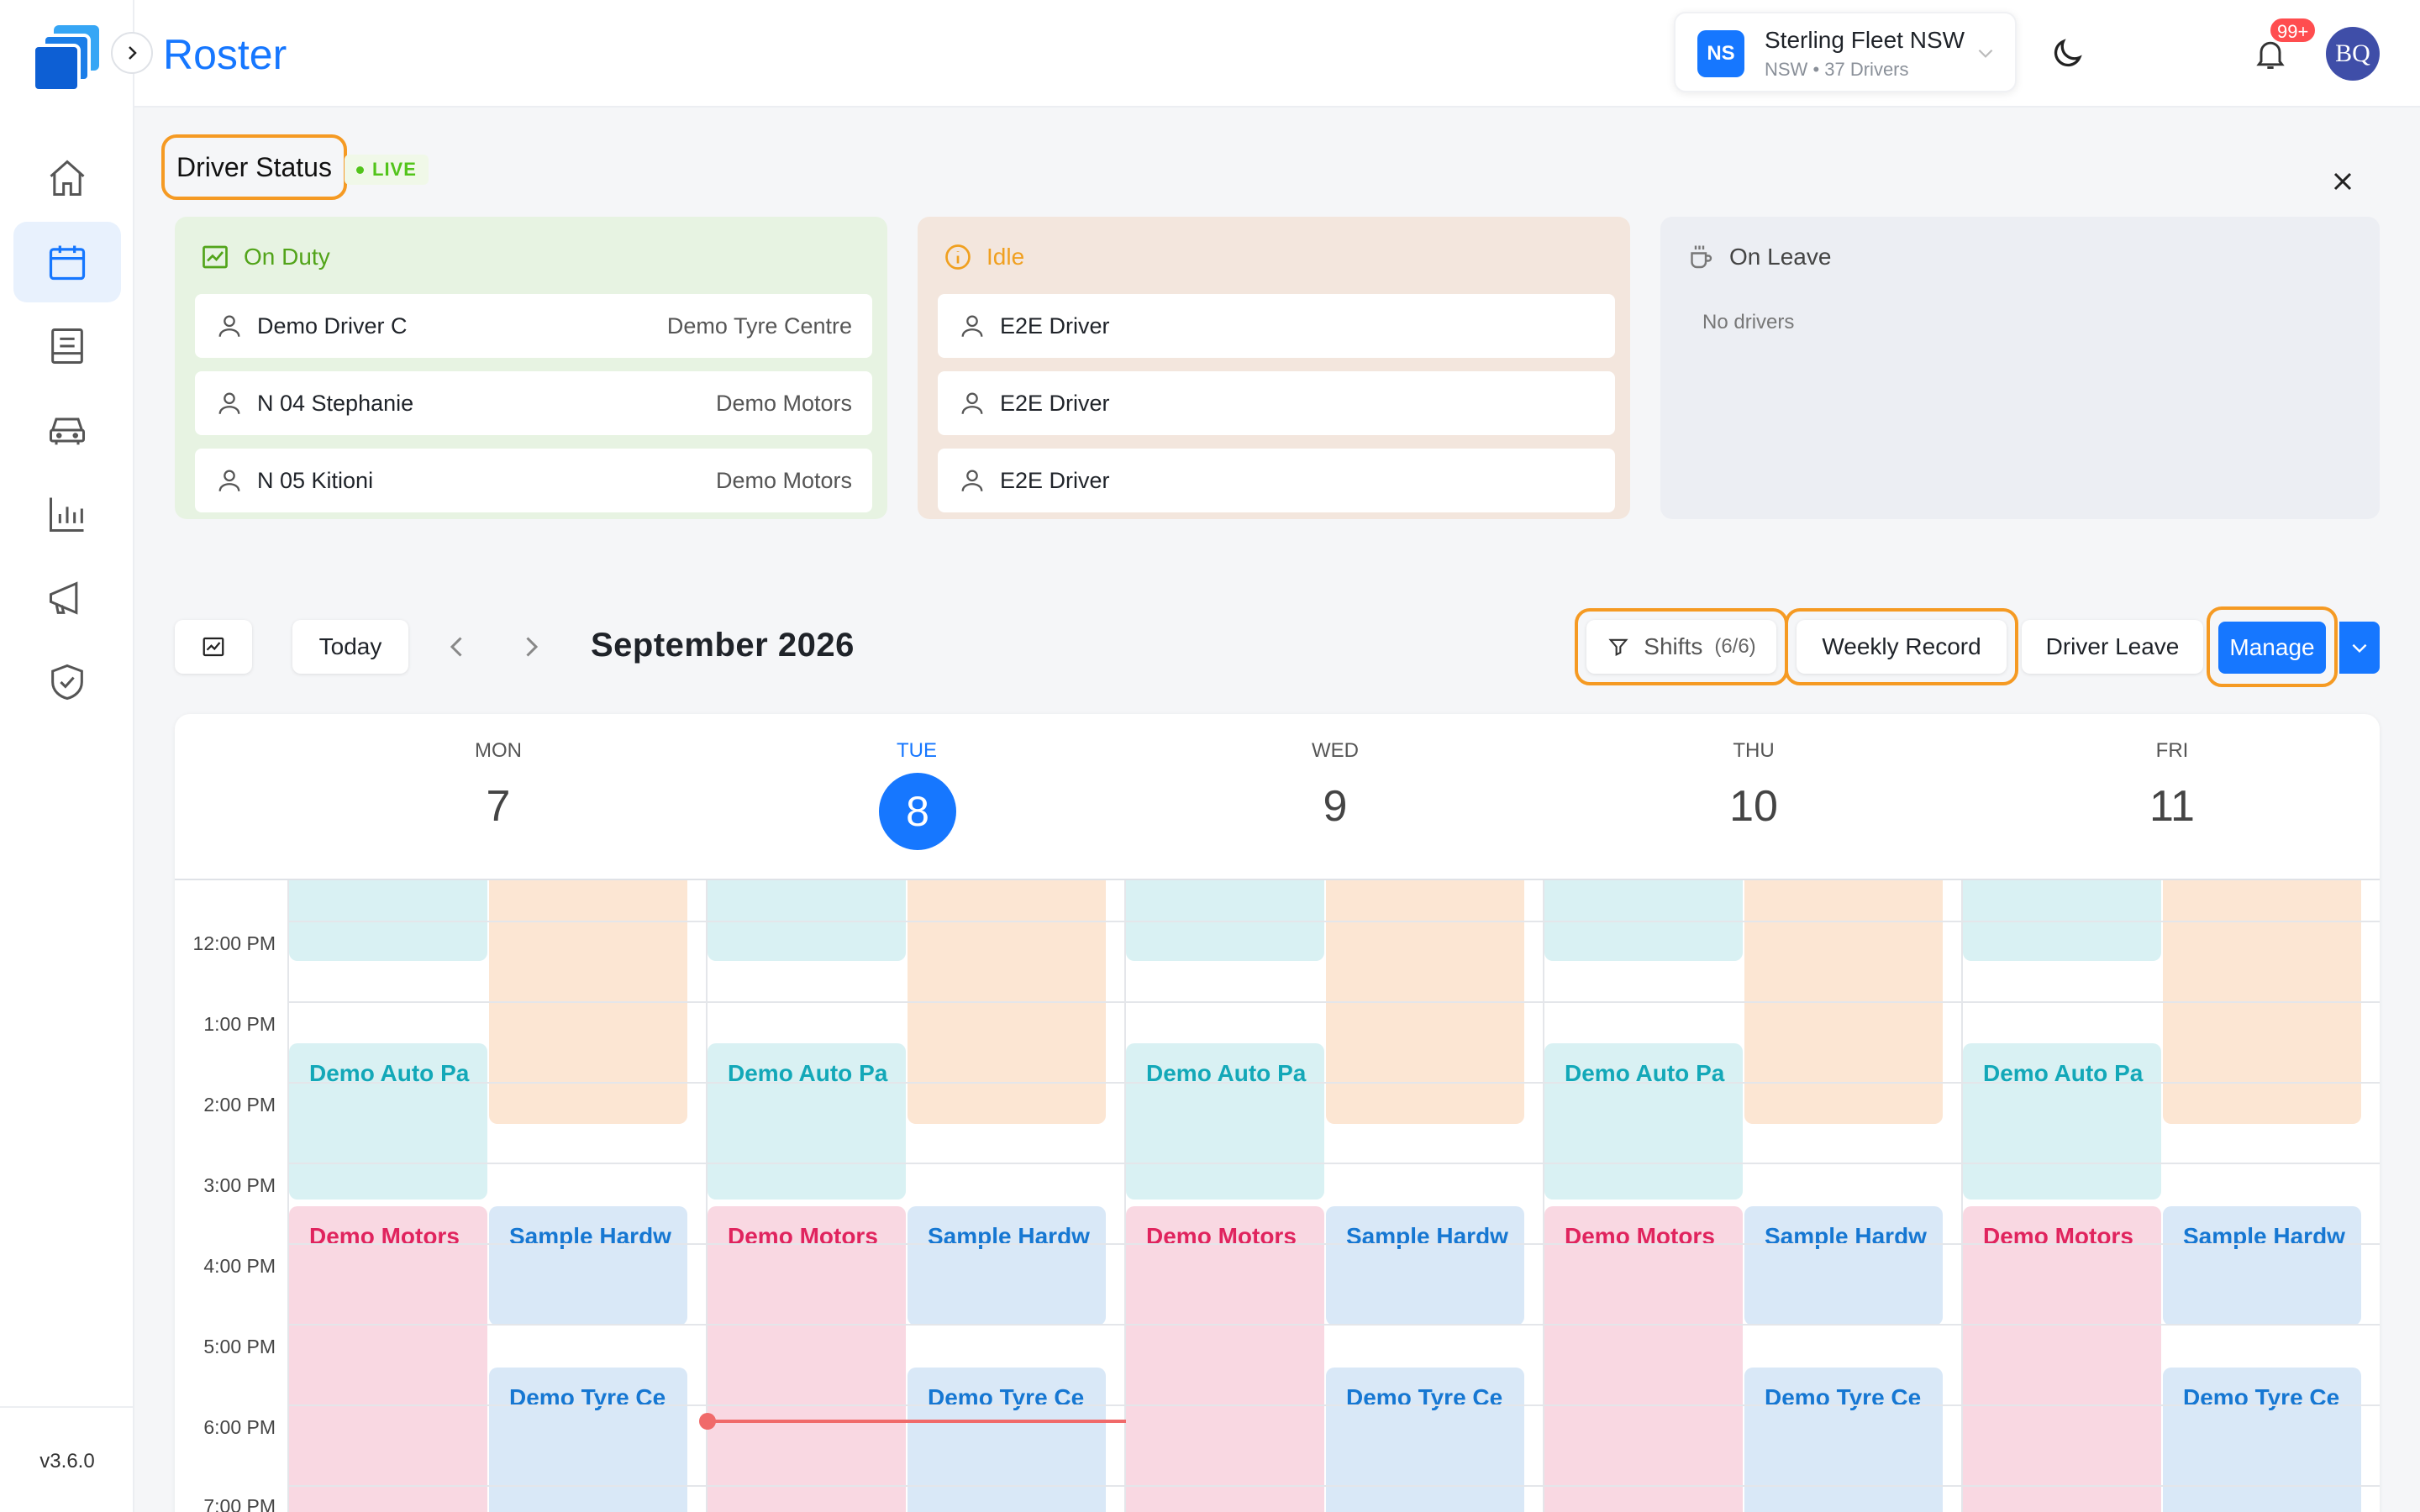  What do you see at coordinates (498, 806) in the screenshot?
I see `day-number: 7` at bounding box center [498, 806].